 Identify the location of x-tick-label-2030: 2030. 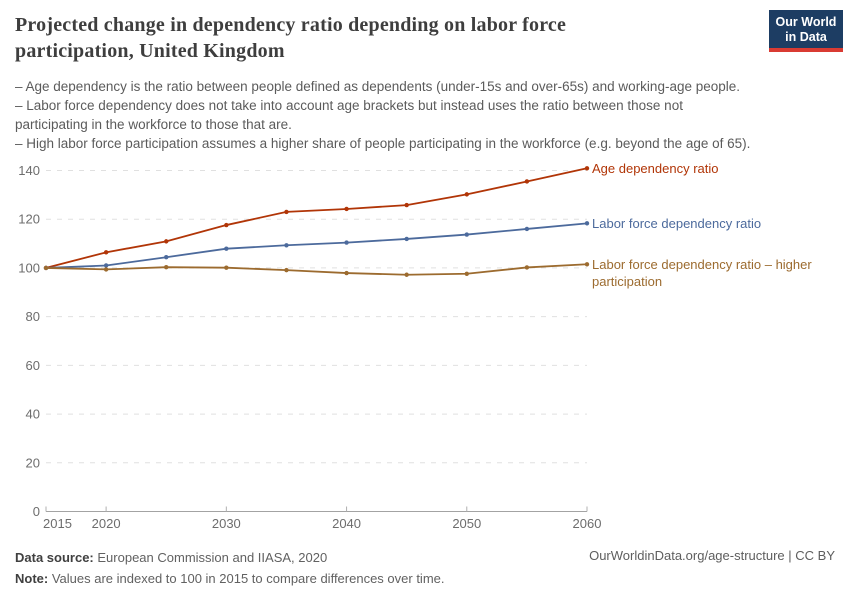
(226, 523).